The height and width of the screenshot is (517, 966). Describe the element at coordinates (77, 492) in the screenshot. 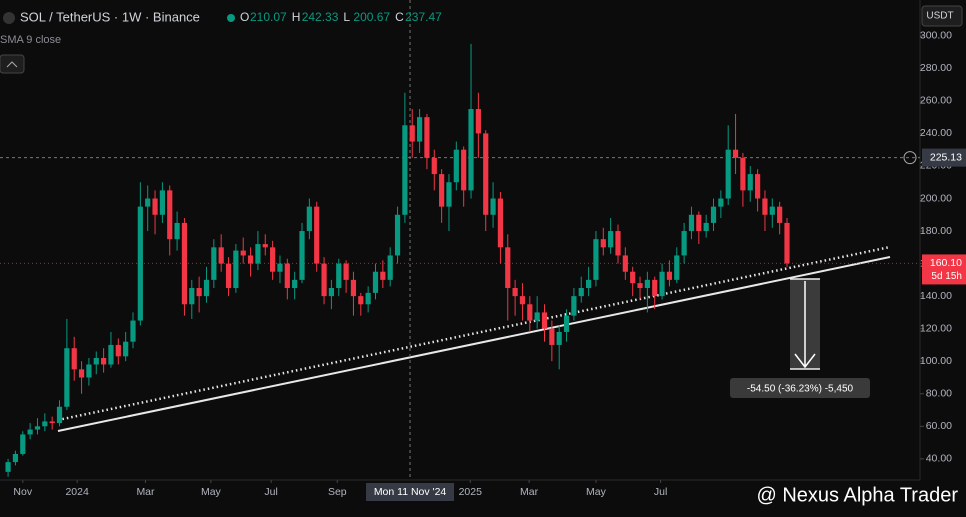

I see `x-tick-label: 2024` at that location.